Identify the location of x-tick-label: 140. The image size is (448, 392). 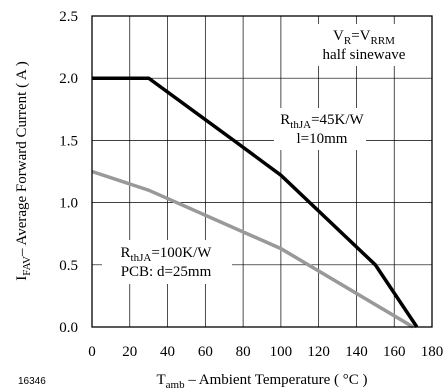
(356, 352).